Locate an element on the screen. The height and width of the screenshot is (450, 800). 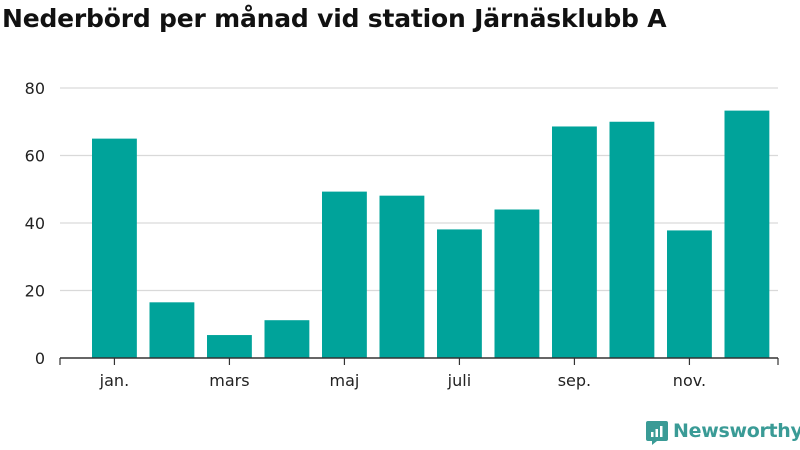
y-tick-label: 40 is located at coordinates (35, 223).